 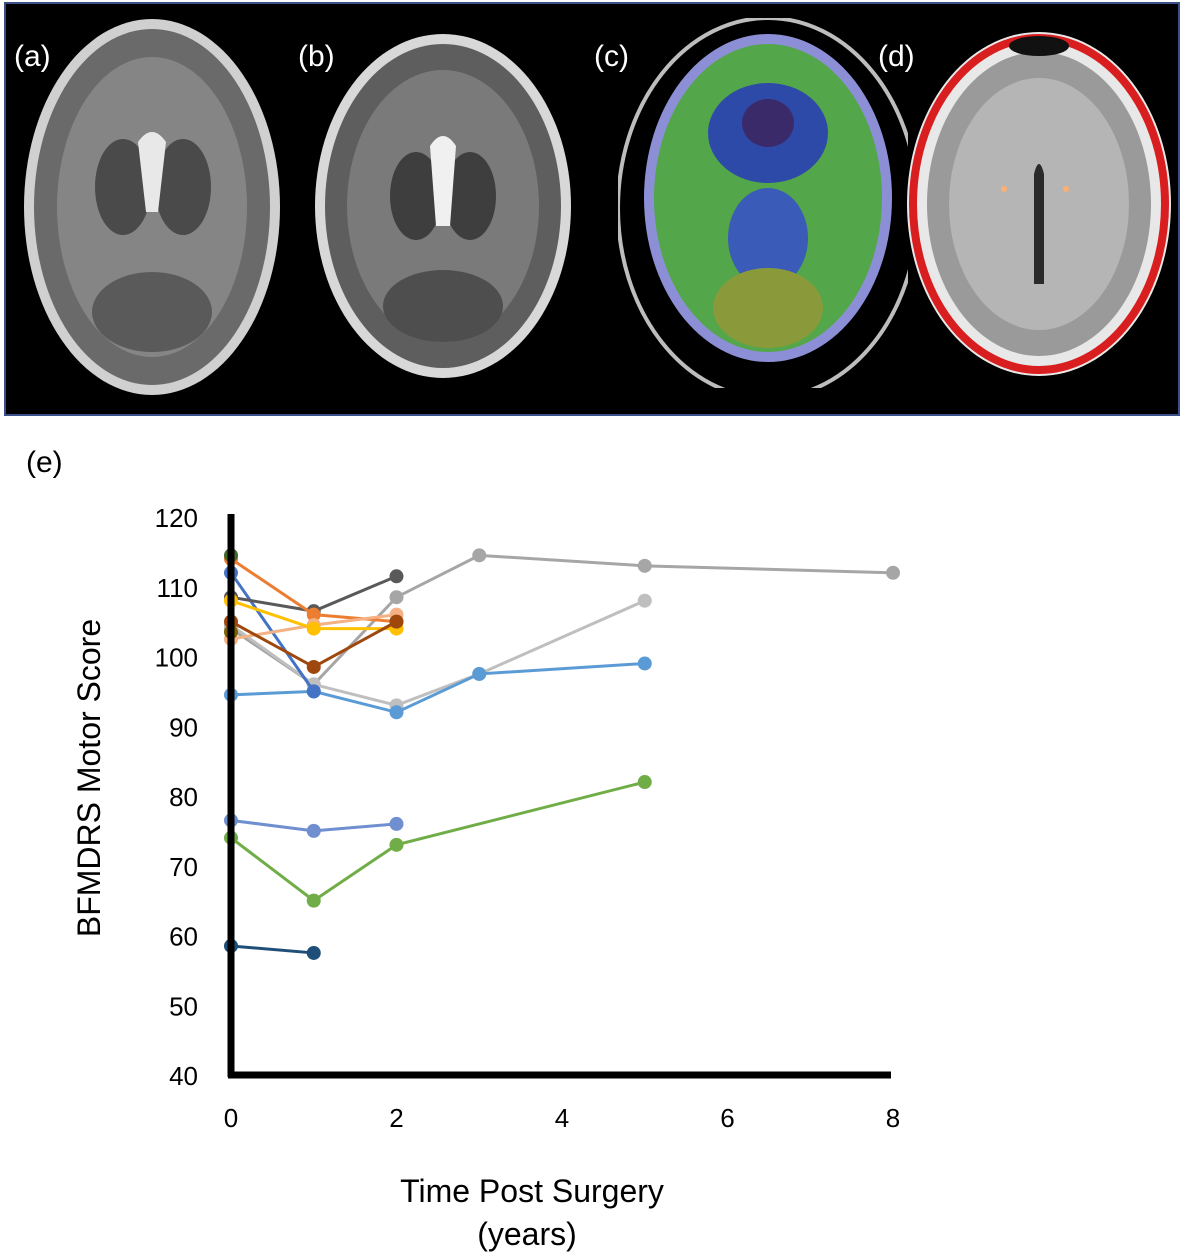 What do you see at coordinates (183, 1006) in the screenshot?
I see `y-tick-label: 50` at bounding box center [183, 1006].